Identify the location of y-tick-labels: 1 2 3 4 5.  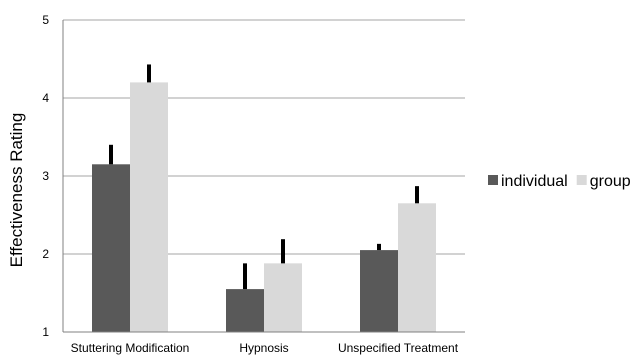
(45, 176).